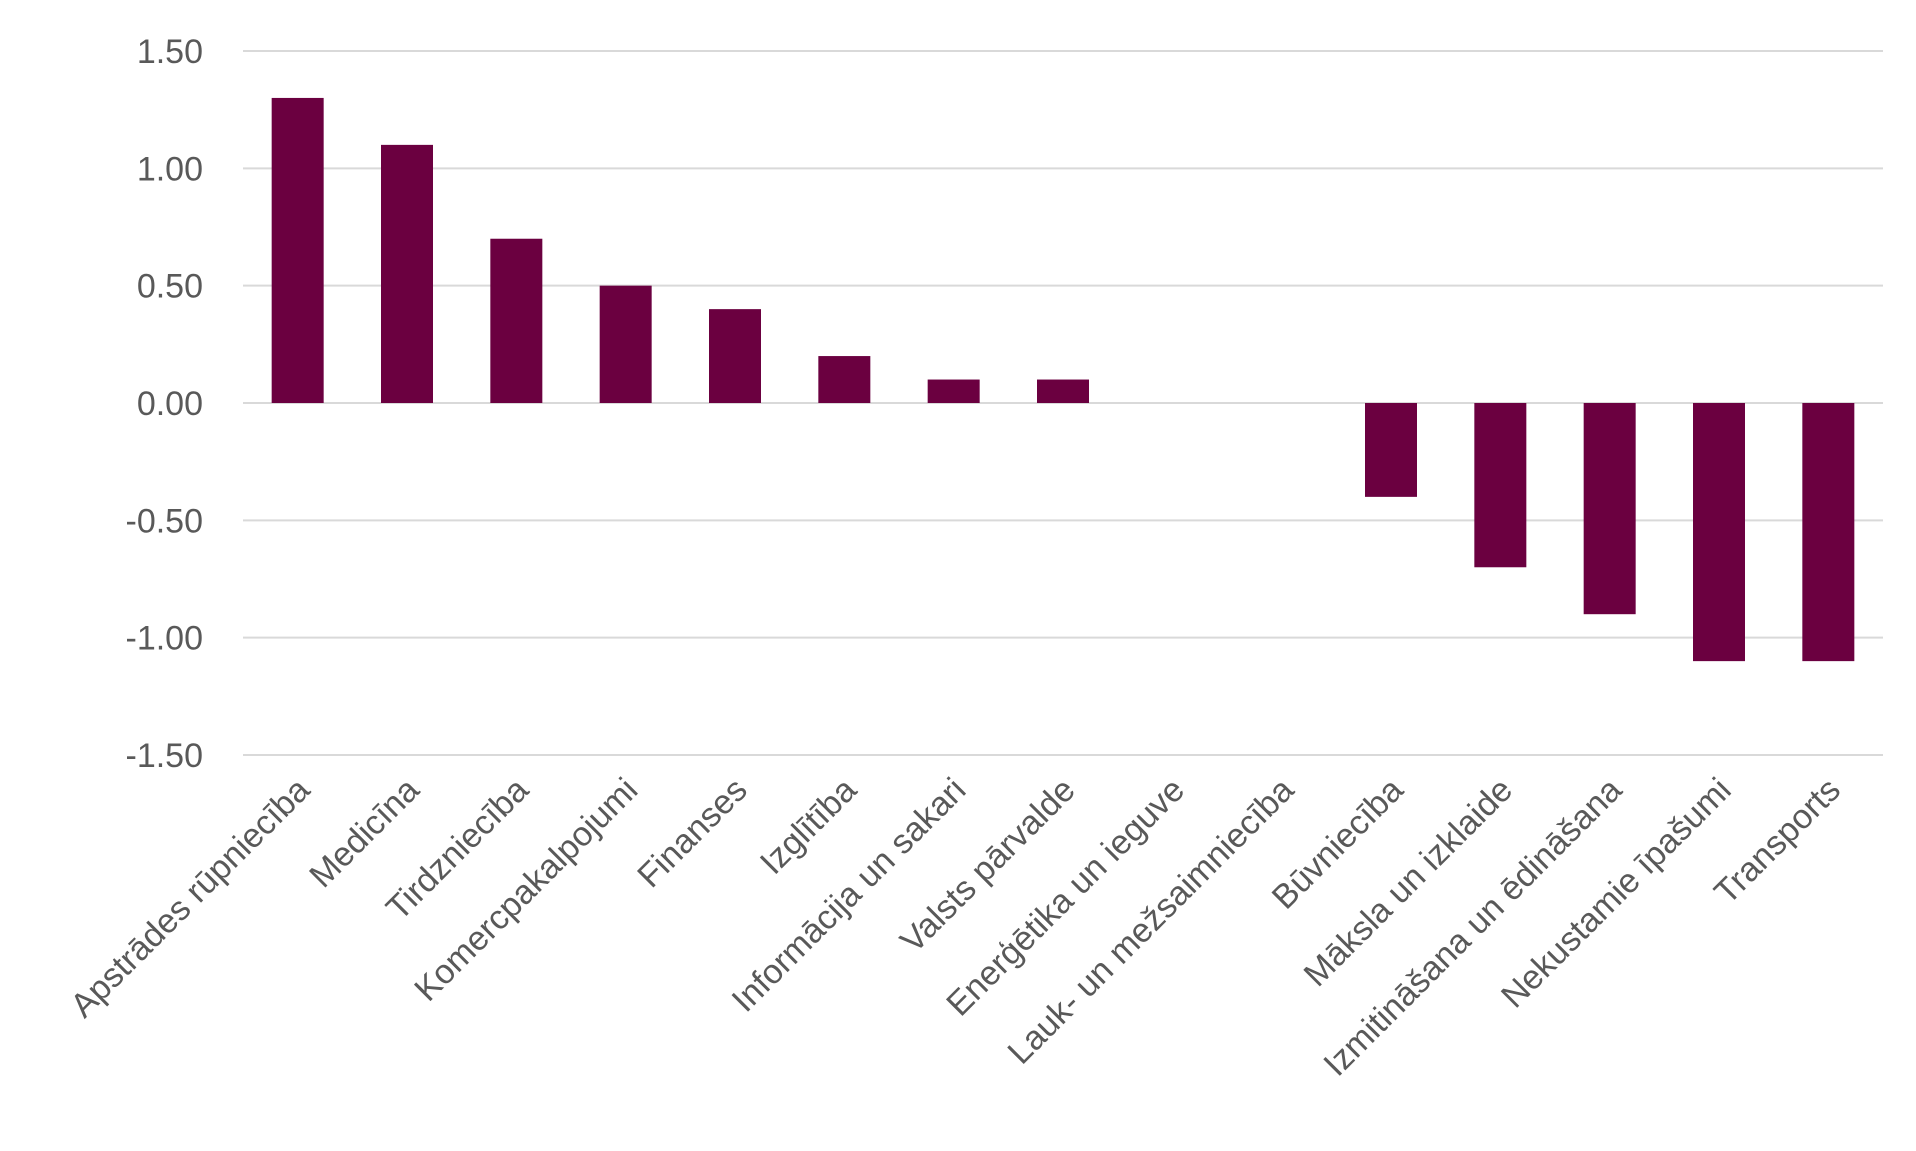  I want to click on x-category-label: Apstrādes rūpniecība, so click(190, 898).